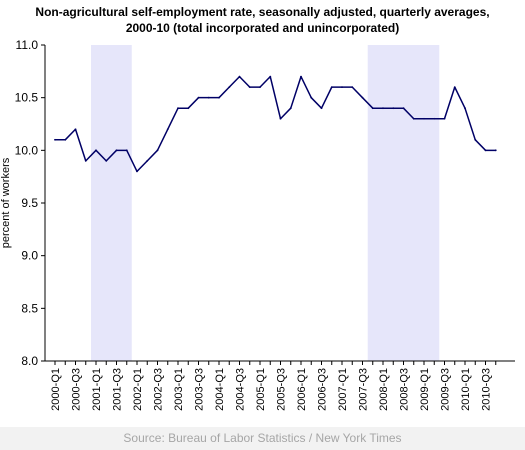 The width and height of the screenshot is (525, 450). What do you see at coordinates (29, 308) in the screenshot?
I see `y-tick-label: 8.5` at bounding box center [29, 308].